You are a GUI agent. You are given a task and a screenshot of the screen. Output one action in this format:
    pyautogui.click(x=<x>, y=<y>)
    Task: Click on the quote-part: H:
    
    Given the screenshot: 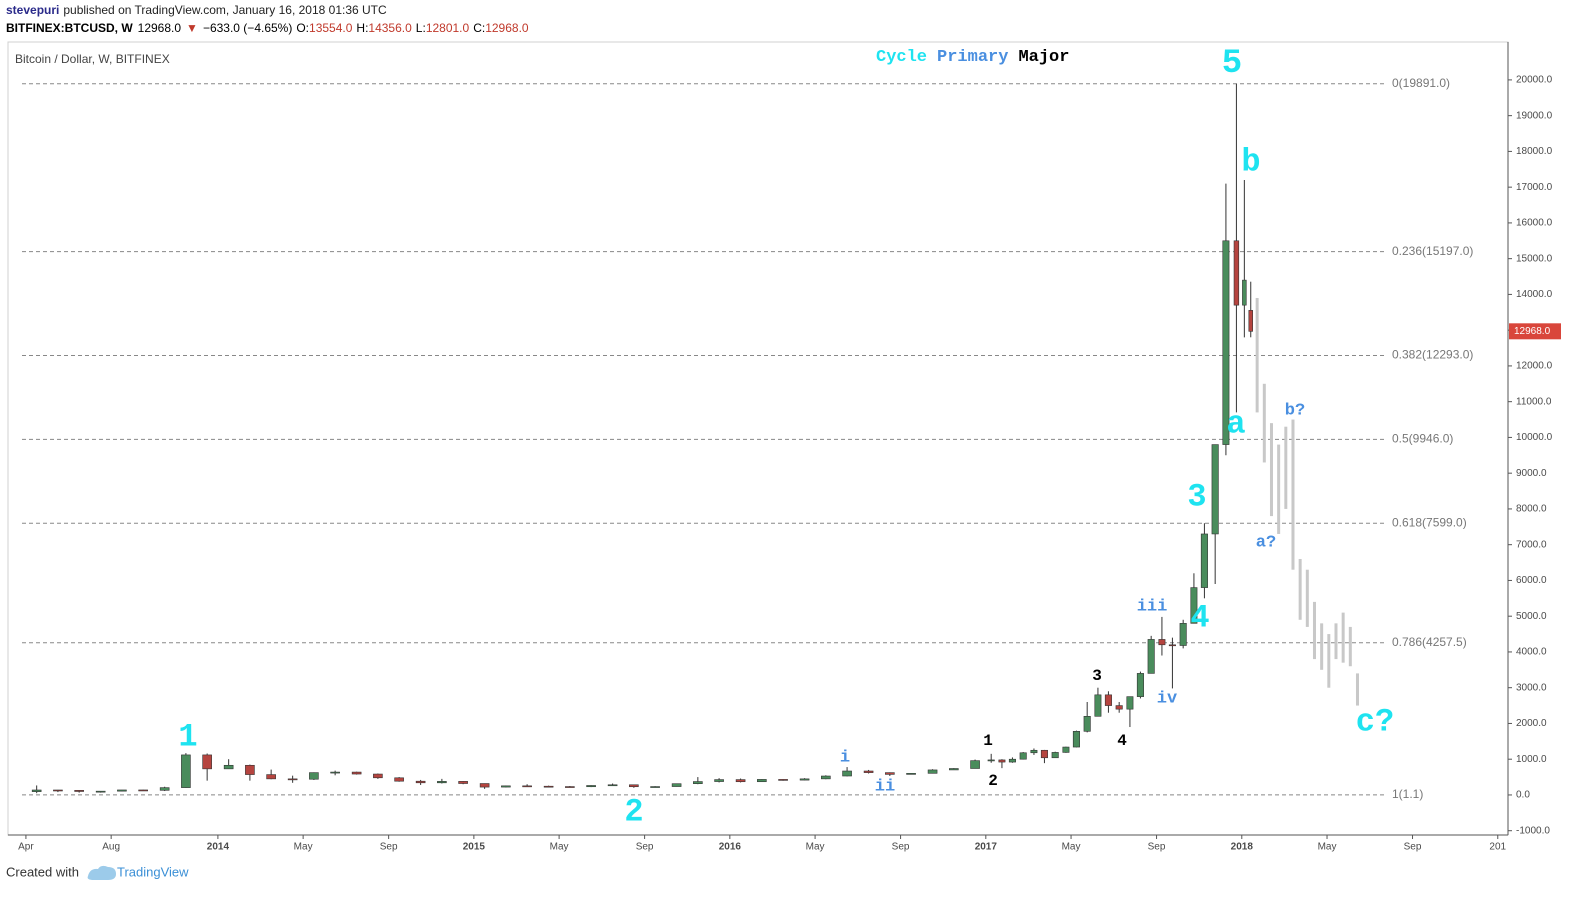 What is the action you would take?
    pyautogui.click(x=362, y=28)
    